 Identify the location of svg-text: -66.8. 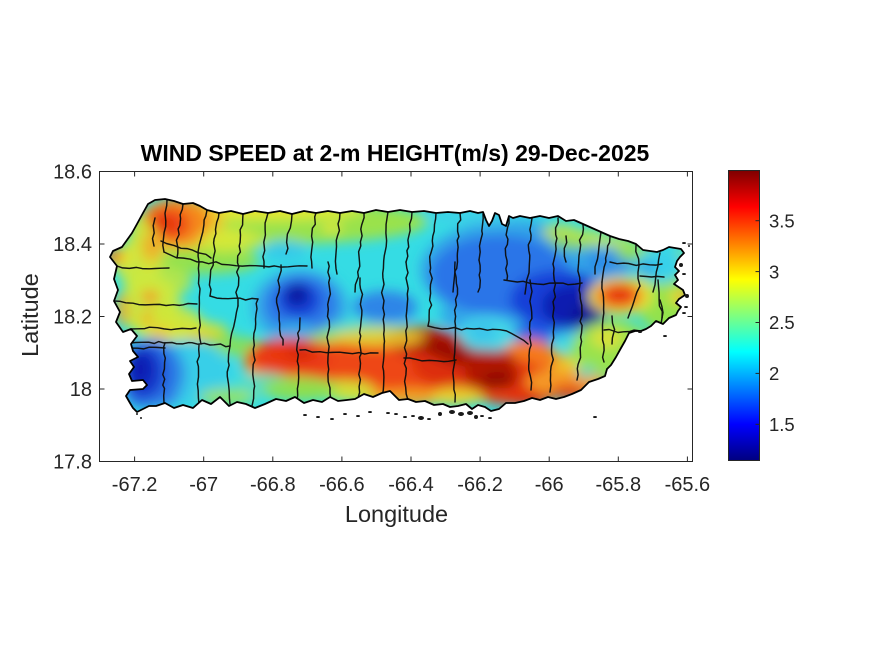
(273, 485).